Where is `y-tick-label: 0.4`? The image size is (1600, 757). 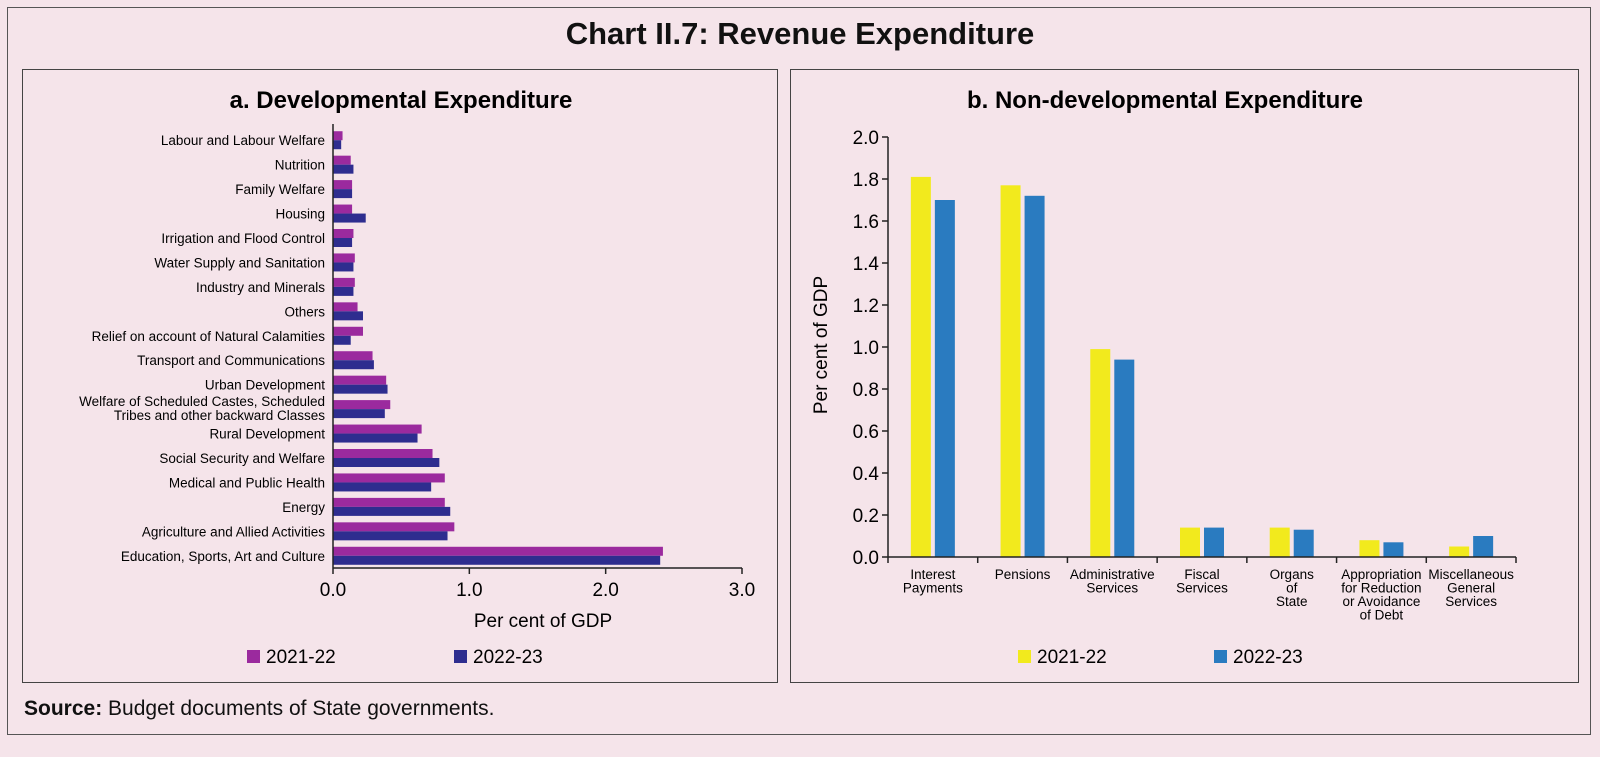
y-tick-label: 0.4 is located at coordinates (866, 474).